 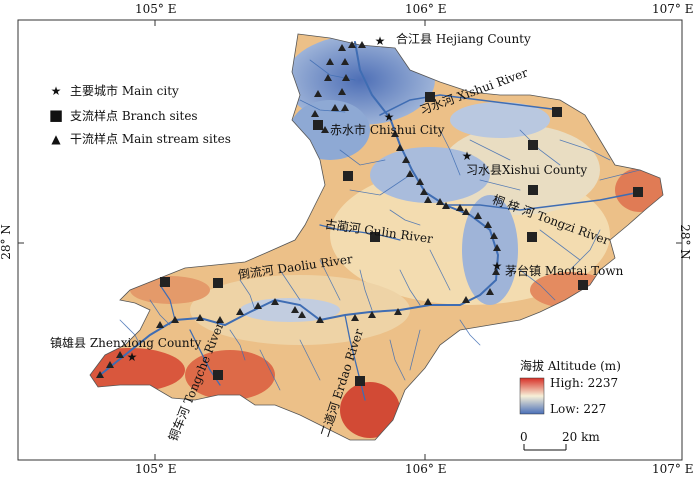 I want to click on scale-bar-graphic, so click(x=545, y=447).